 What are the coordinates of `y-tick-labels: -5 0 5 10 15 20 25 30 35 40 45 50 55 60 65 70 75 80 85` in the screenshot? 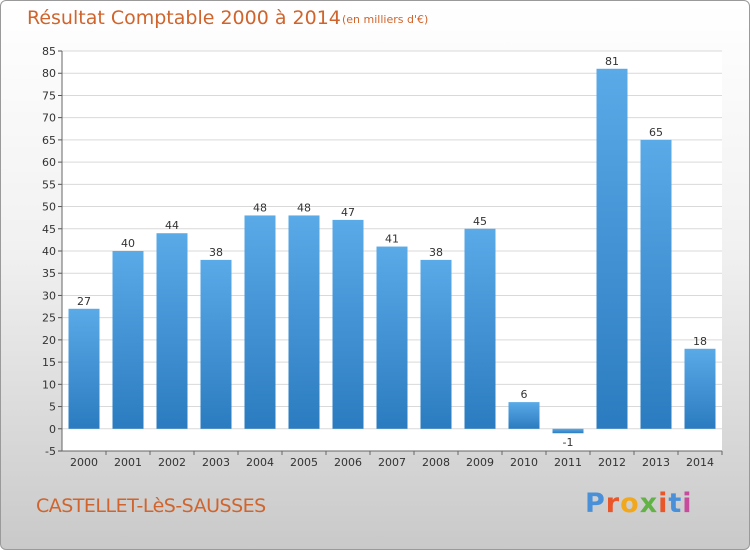 It's located at (49, 251).